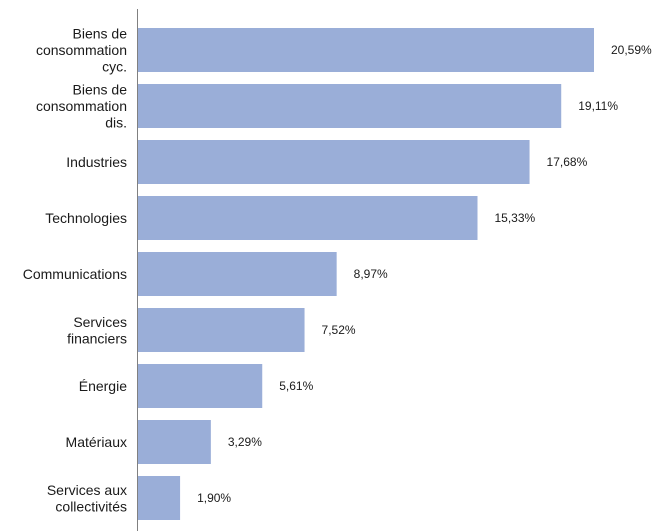 Image resolution: width=659 pixels, height=531 pixels. I want to click on category-label: Matériaux, so click(96, 442).